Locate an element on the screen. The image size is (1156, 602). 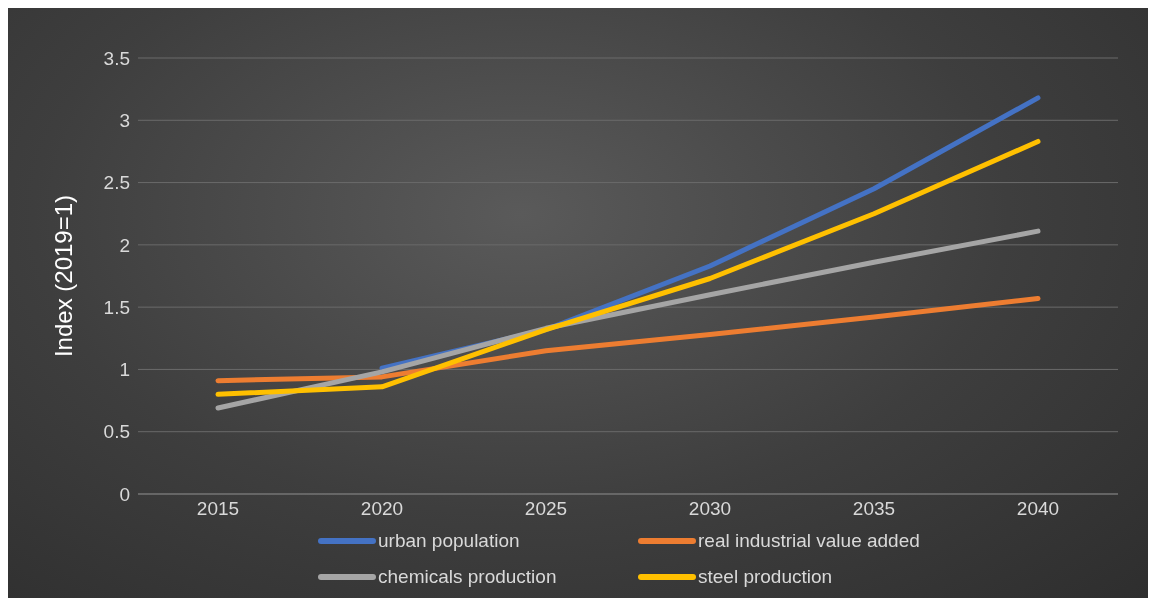
legend-label: steel production is located at coordinates (765, 577).